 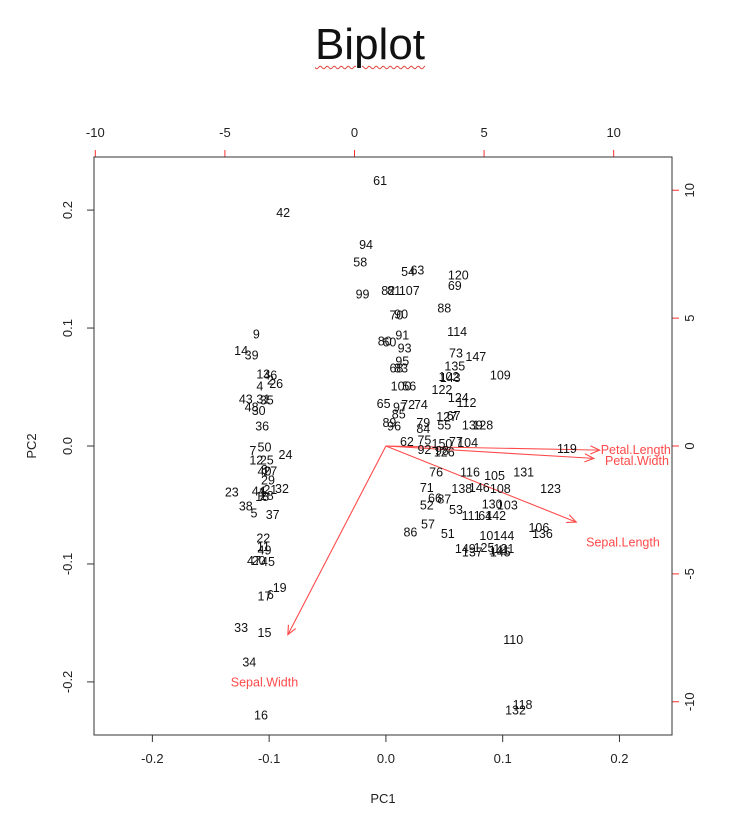 I want to click on point-label: 150, so click(x=442, y=444).